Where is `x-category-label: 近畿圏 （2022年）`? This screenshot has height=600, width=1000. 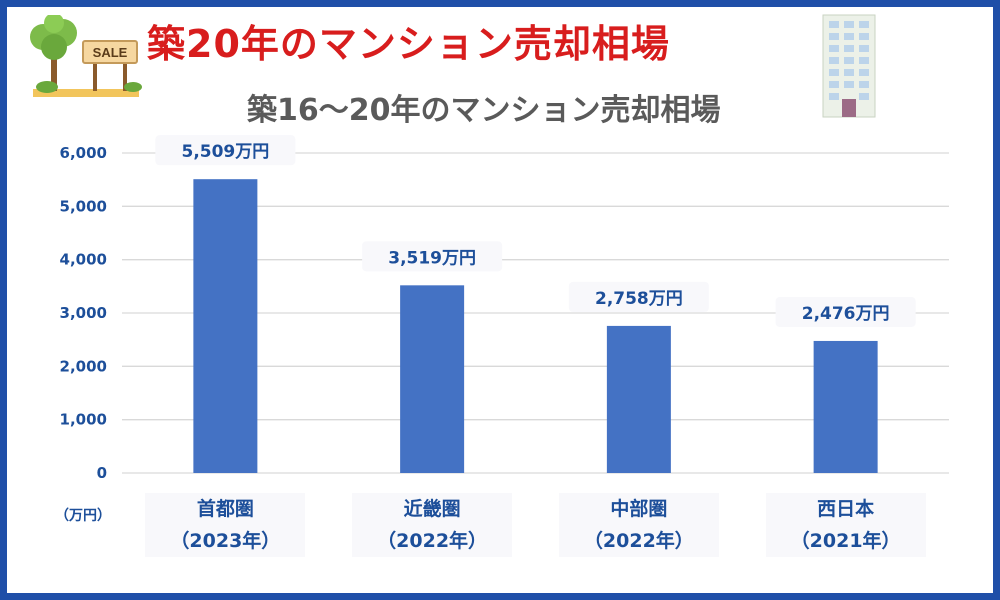 x-category-label: 近畿圏 （2022年） is located at coordinates (432, 525).